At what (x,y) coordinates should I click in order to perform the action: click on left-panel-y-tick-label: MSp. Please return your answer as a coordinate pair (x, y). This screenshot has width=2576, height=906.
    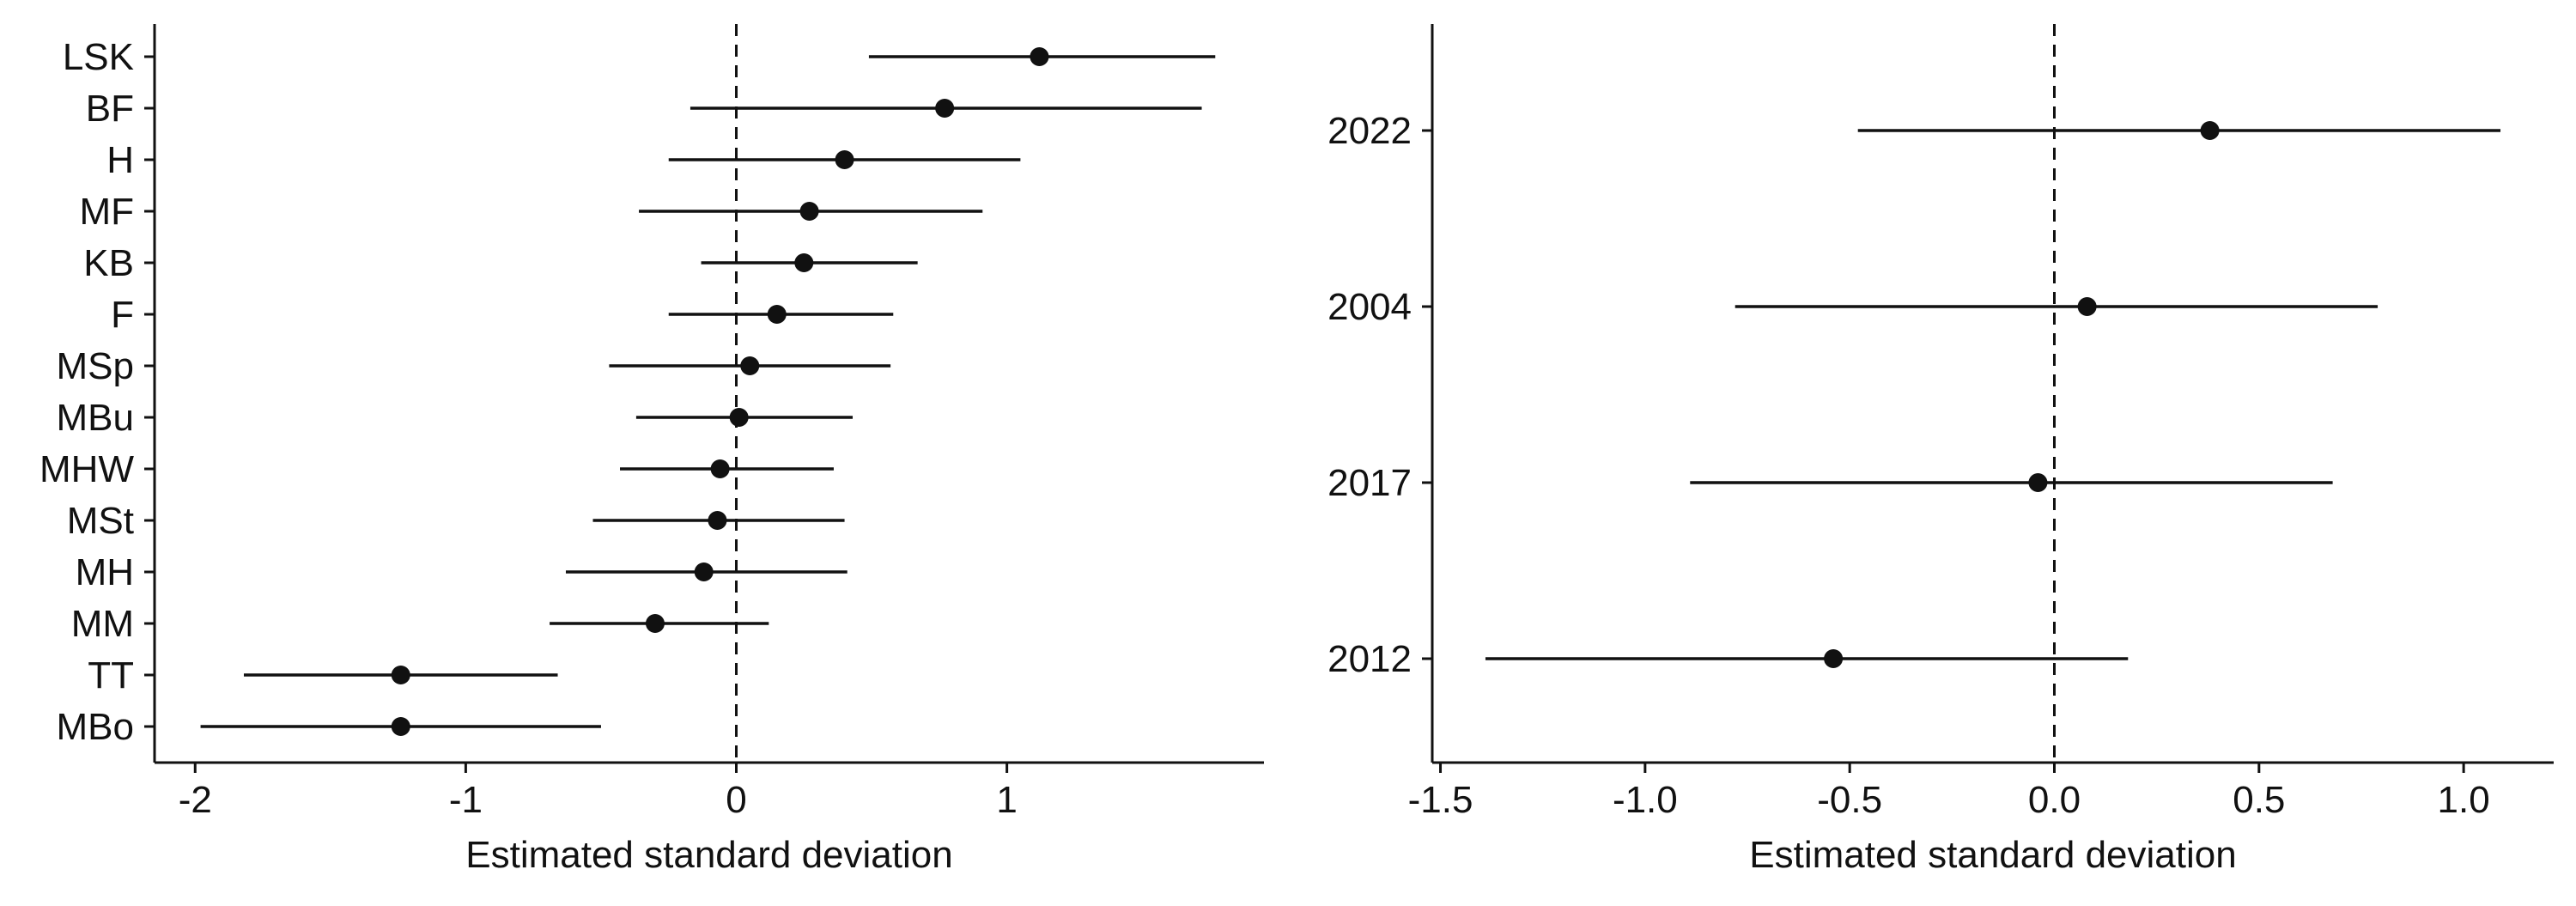
    Looking at the image, I should click on (96, 366).